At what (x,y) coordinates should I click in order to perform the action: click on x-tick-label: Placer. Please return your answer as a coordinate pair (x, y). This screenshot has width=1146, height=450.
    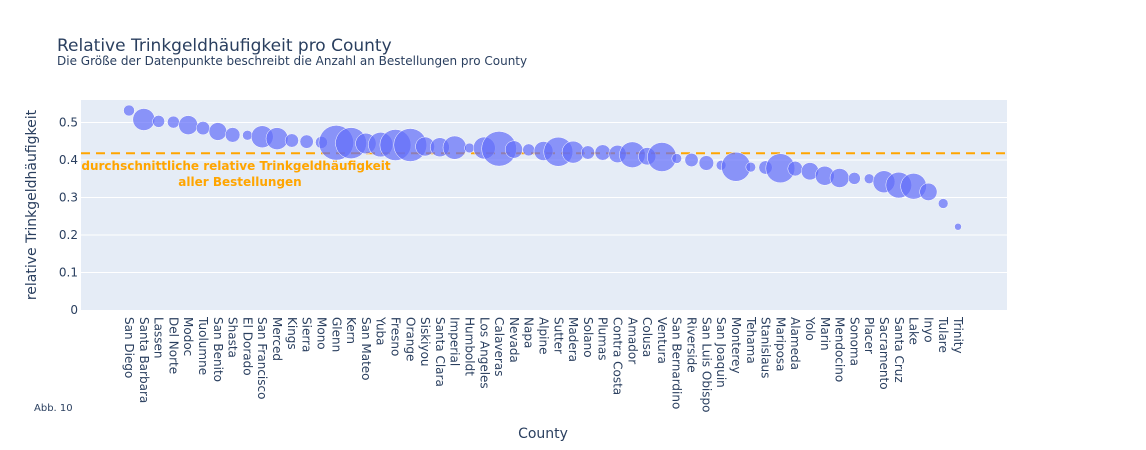
    Looking at the image, I should click on (869, 335).